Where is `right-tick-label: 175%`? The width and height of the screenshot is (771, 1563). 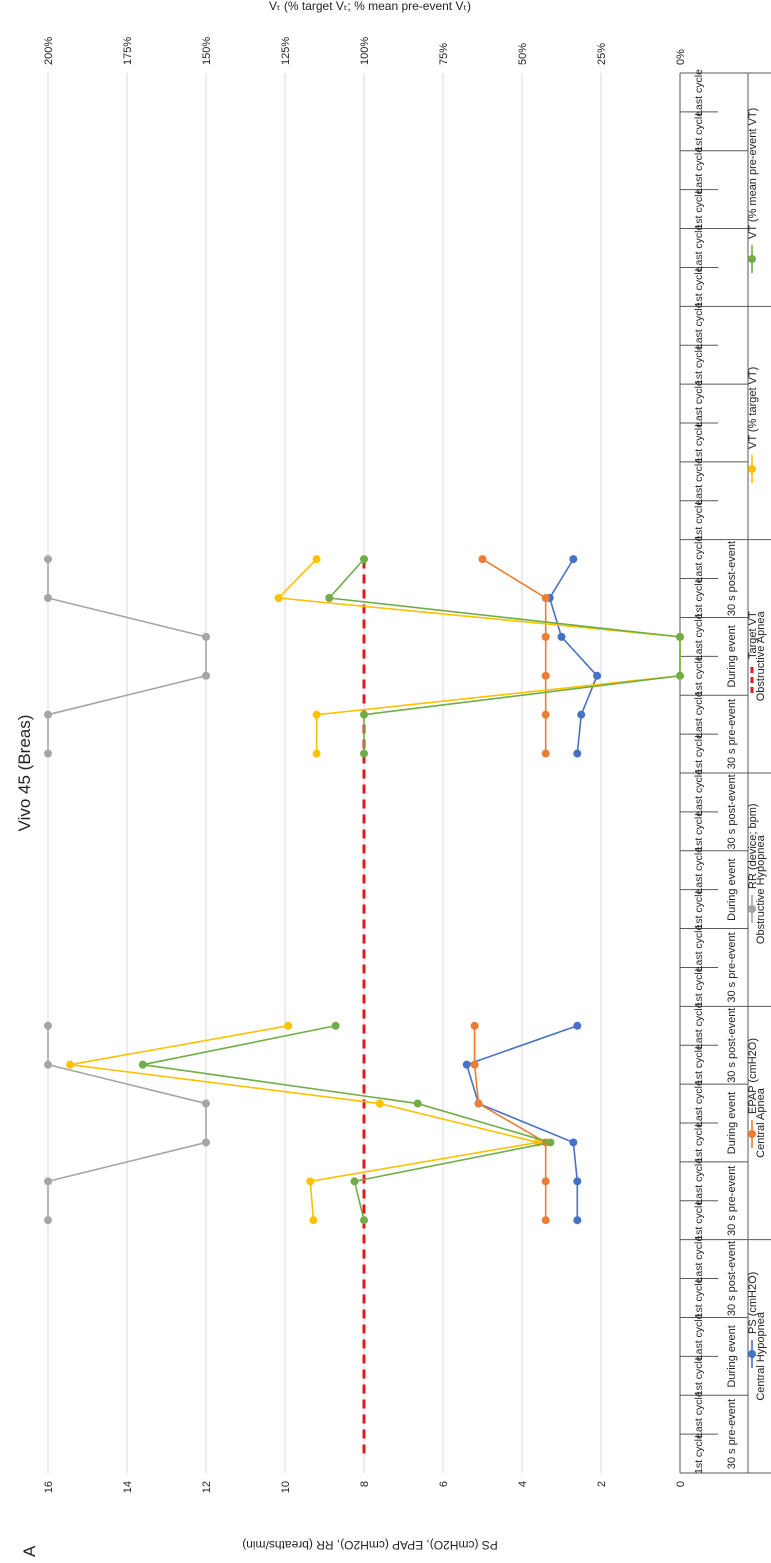
right-tick-label: 175% is located at coordinates (128, 51).